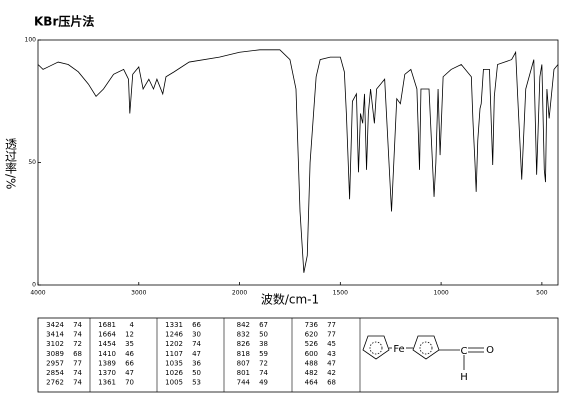 This screenshot has width=570, height=411. Describe the element at coordinates (464, 377) in the screenshot. I see `atom-label: H` at that location.